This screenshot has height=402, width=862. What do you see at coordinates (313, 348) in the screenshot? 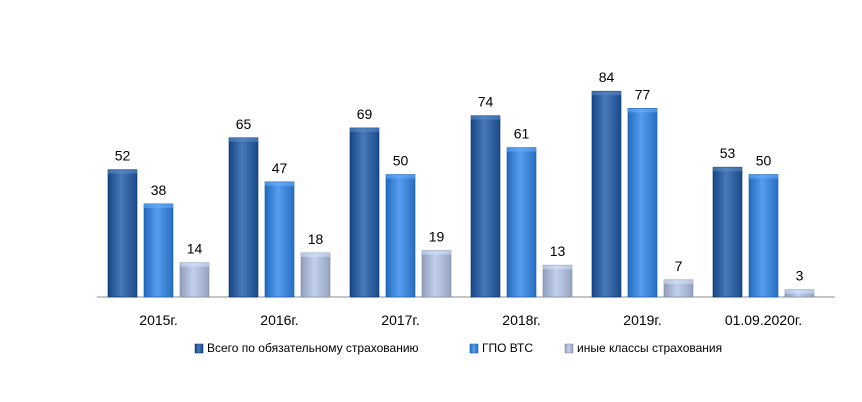
I see `legend-label: Всего по обязательному страхованию` at bounding box center [313, 348].